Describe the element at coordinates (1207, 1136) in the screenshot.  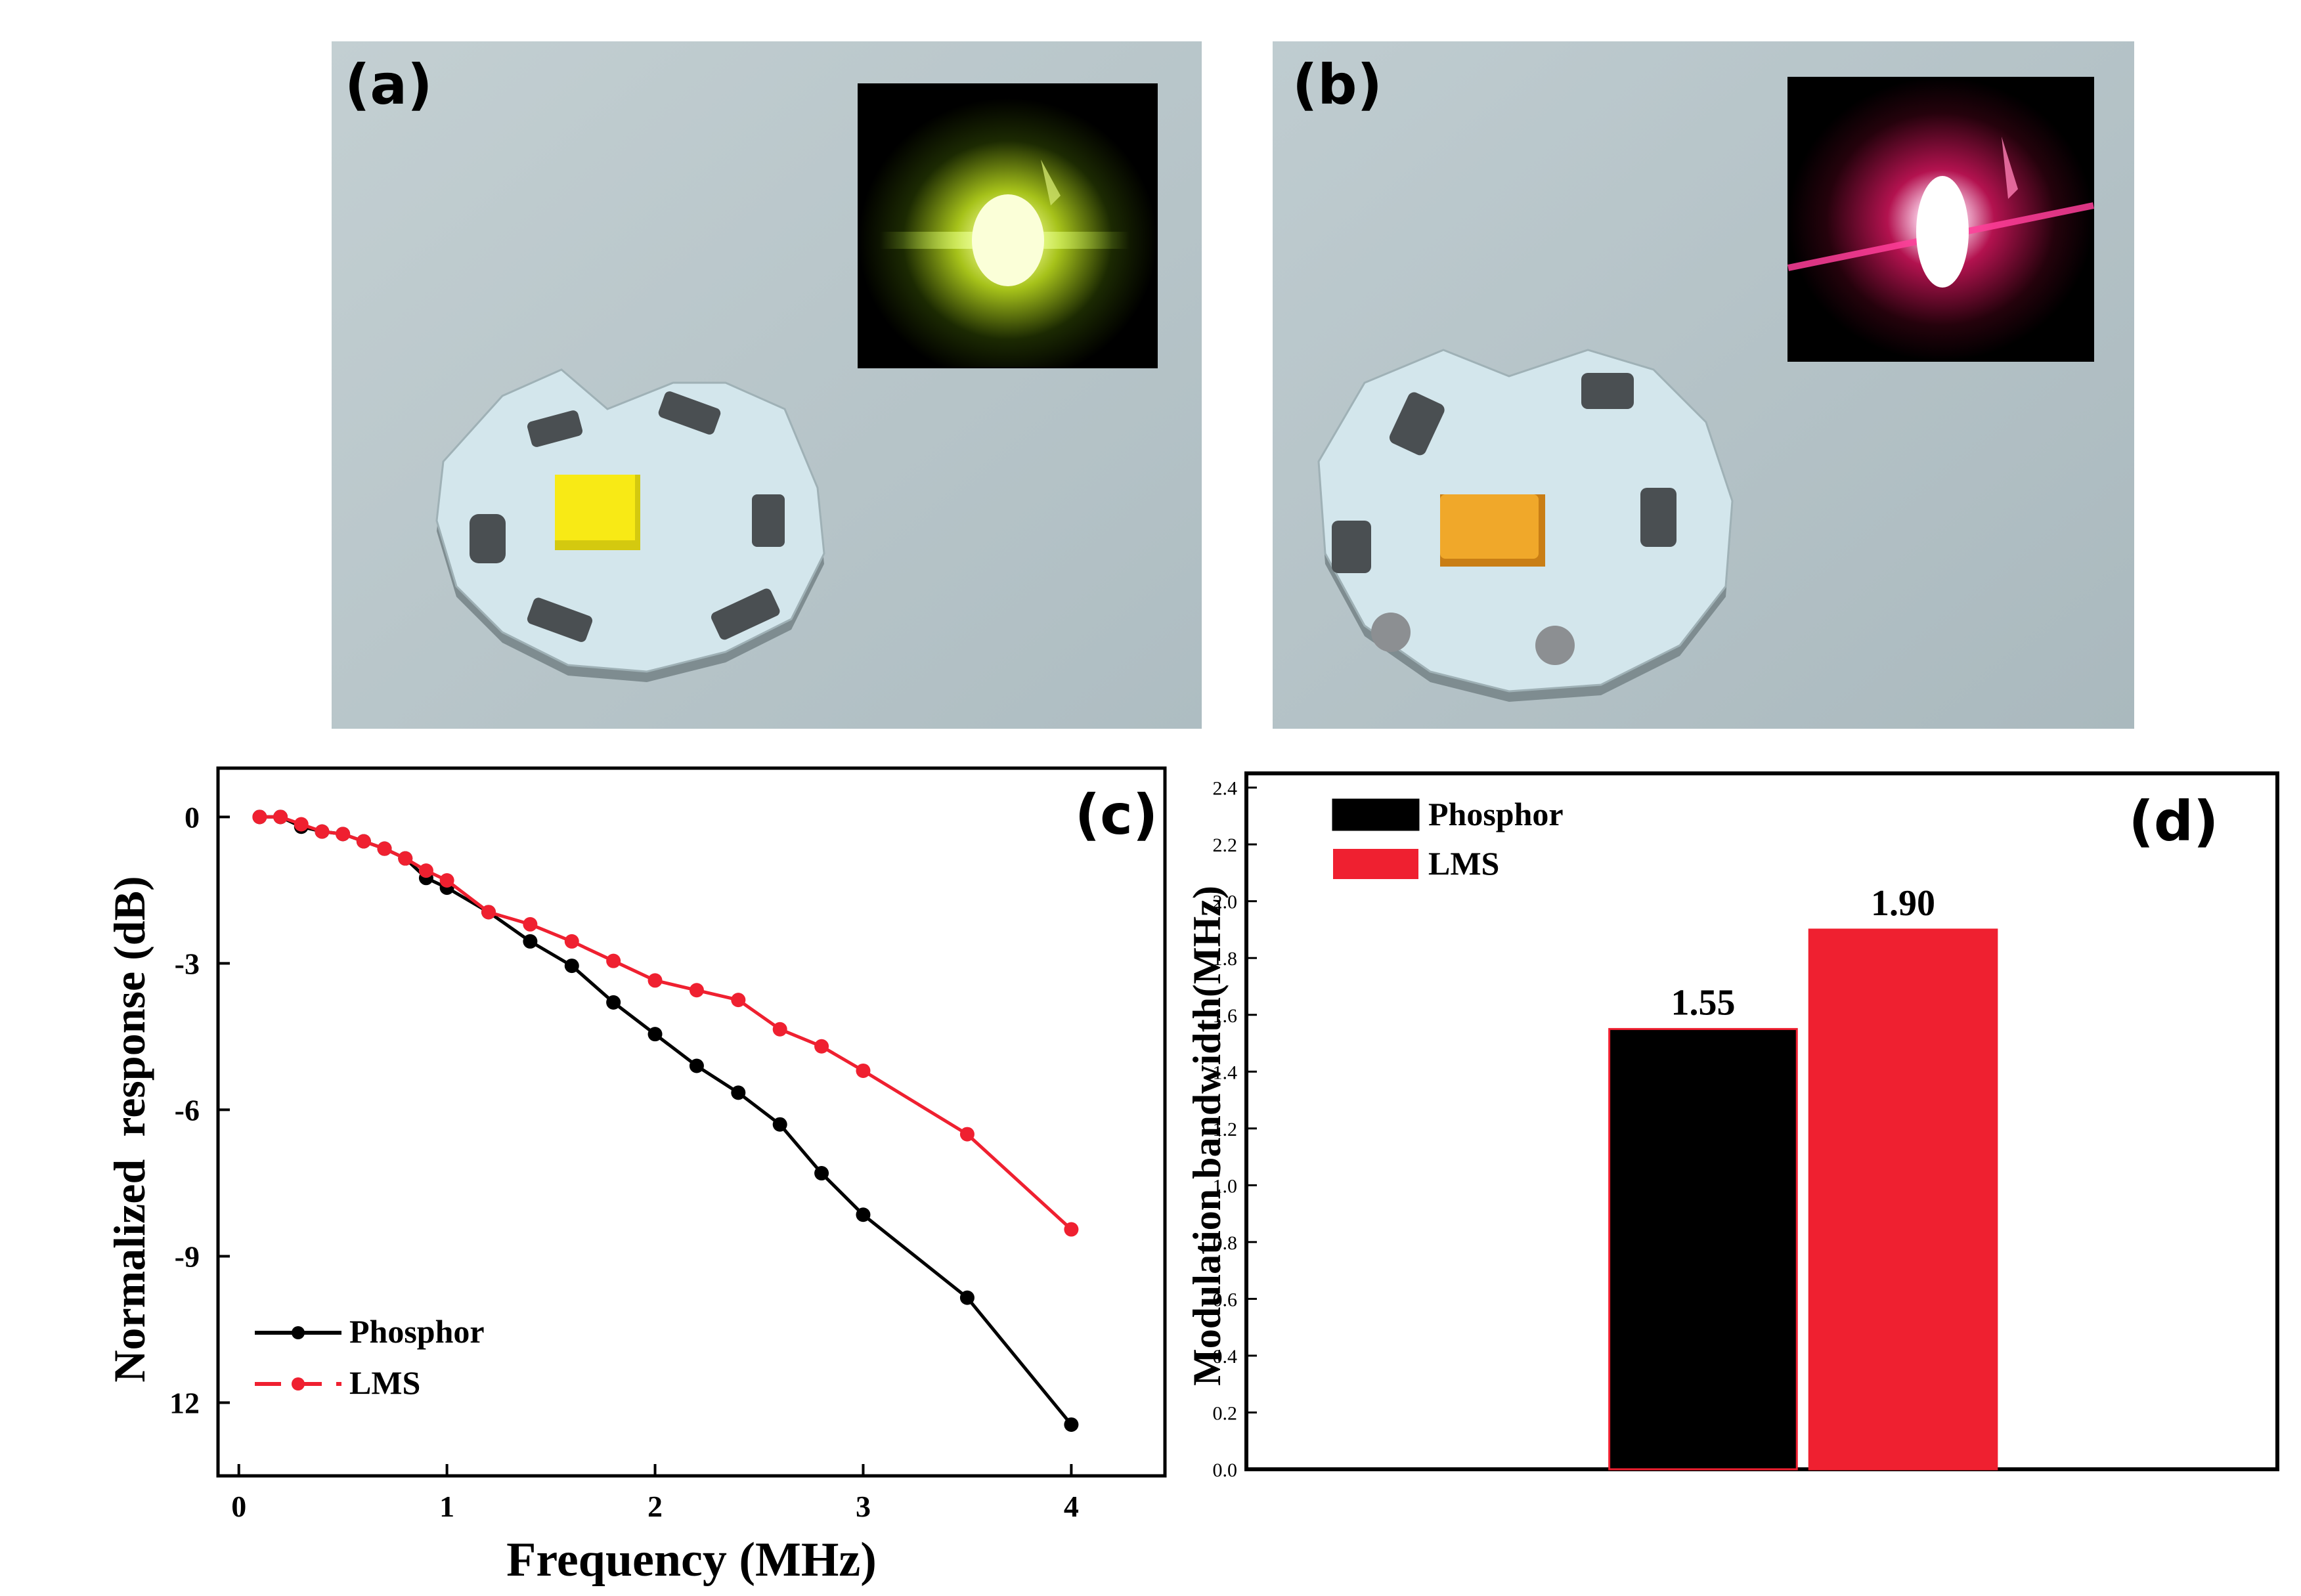
I see `y-axis-label: Modulation bandwidth(MHz)` at that location.